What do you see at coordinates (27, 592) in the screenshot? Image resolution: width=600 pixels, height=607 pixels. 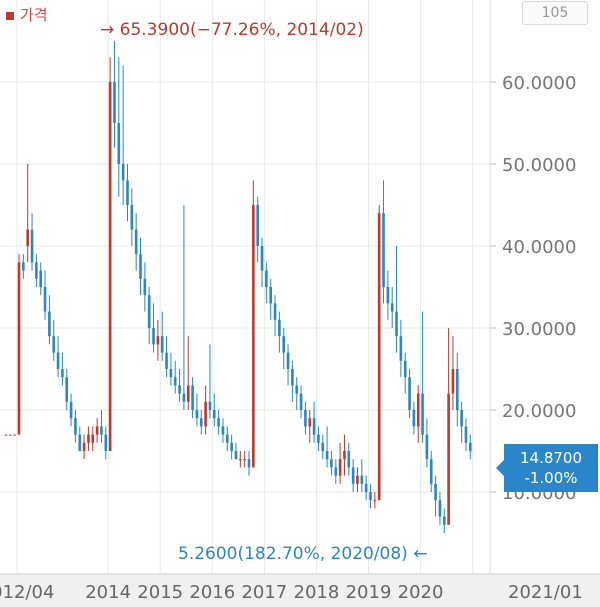 I see `x-tick-label: 2012/04` at bounding box center [27, 592].